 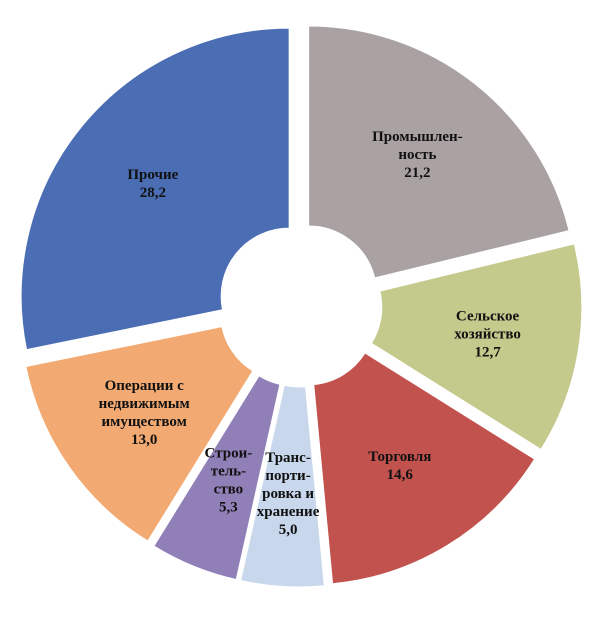 I want to click on segment-label: порти-, so click(x=287, y=476).